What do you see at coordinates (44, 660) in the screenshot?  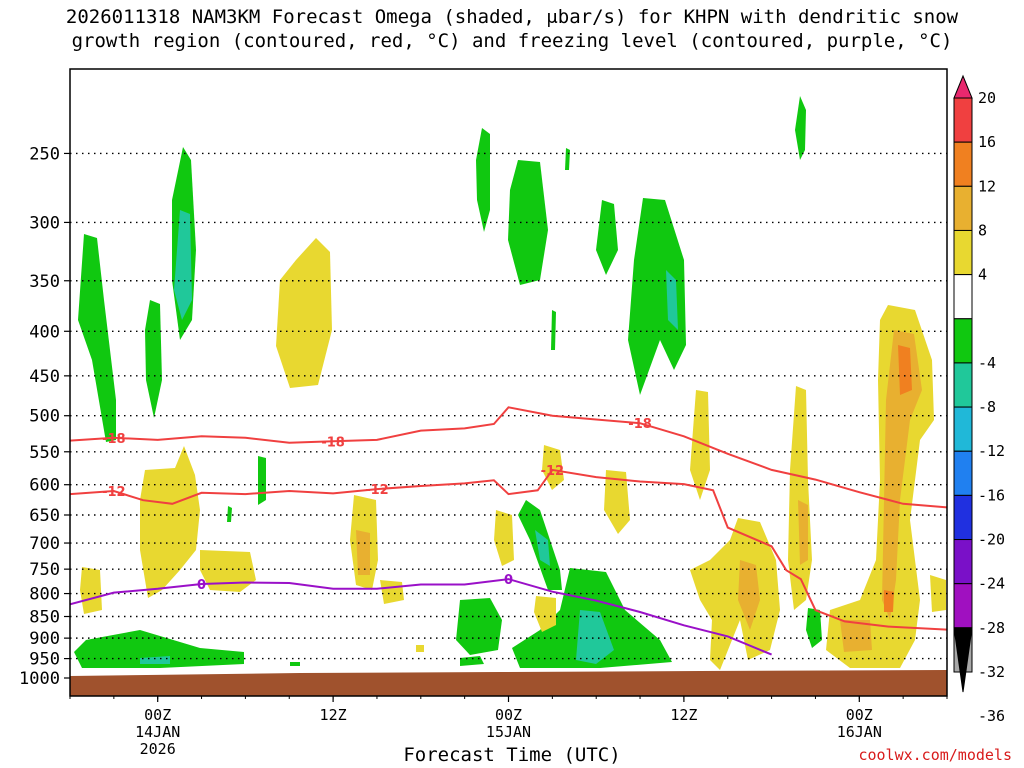 I see `y-tick-label: 950` at bounding box center [44, 660].